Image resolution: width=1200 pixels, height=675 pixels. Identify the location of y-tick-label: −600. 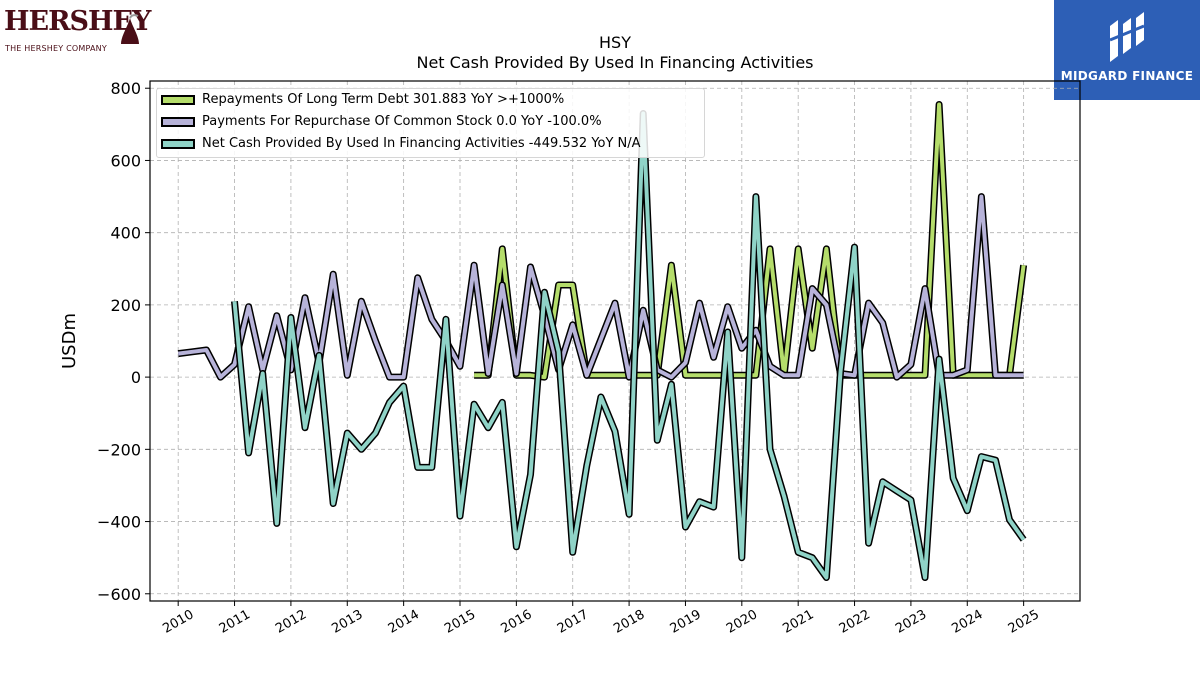
(119, 594).